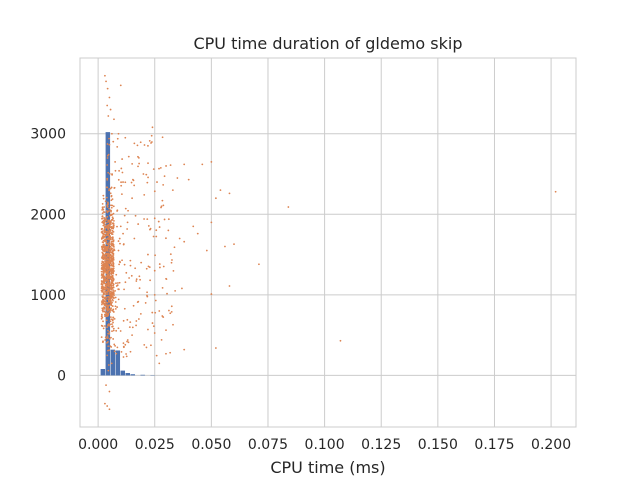 The image size is (640, 480). I want to click on x-tick-label: 0.200, so click(551, 445).